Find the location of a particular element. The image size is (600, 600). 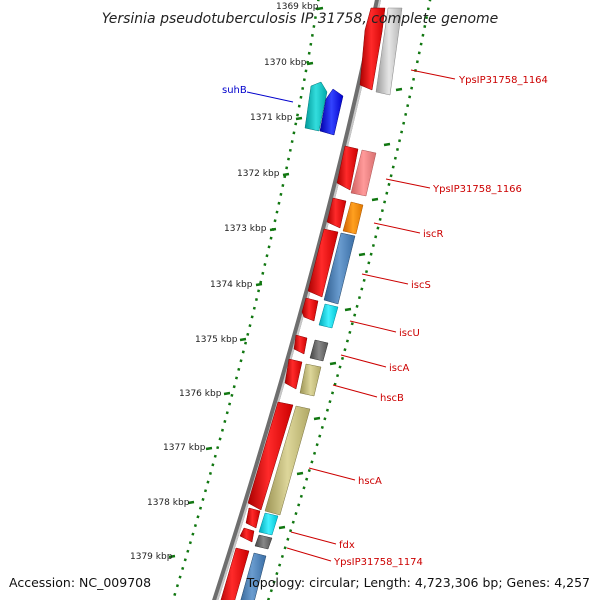

gene-label-suhB: suhB is located at coordinates (234, 90).